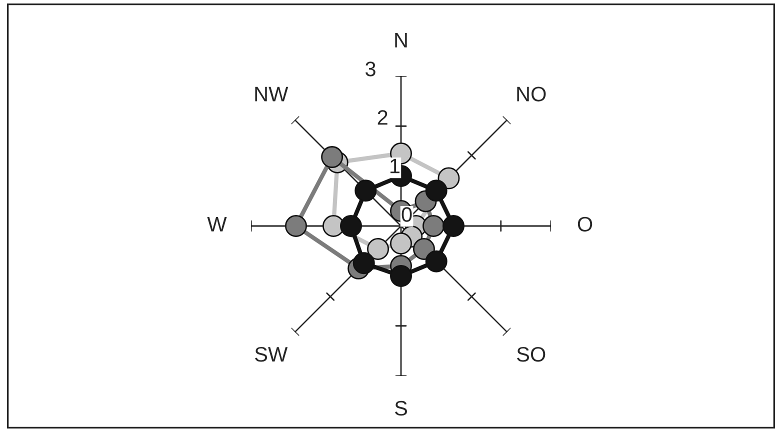  What do you see at coordinates (271, 94) in the screenshot?
I see `spoke-label: NW` at bounding box center [271, 94].